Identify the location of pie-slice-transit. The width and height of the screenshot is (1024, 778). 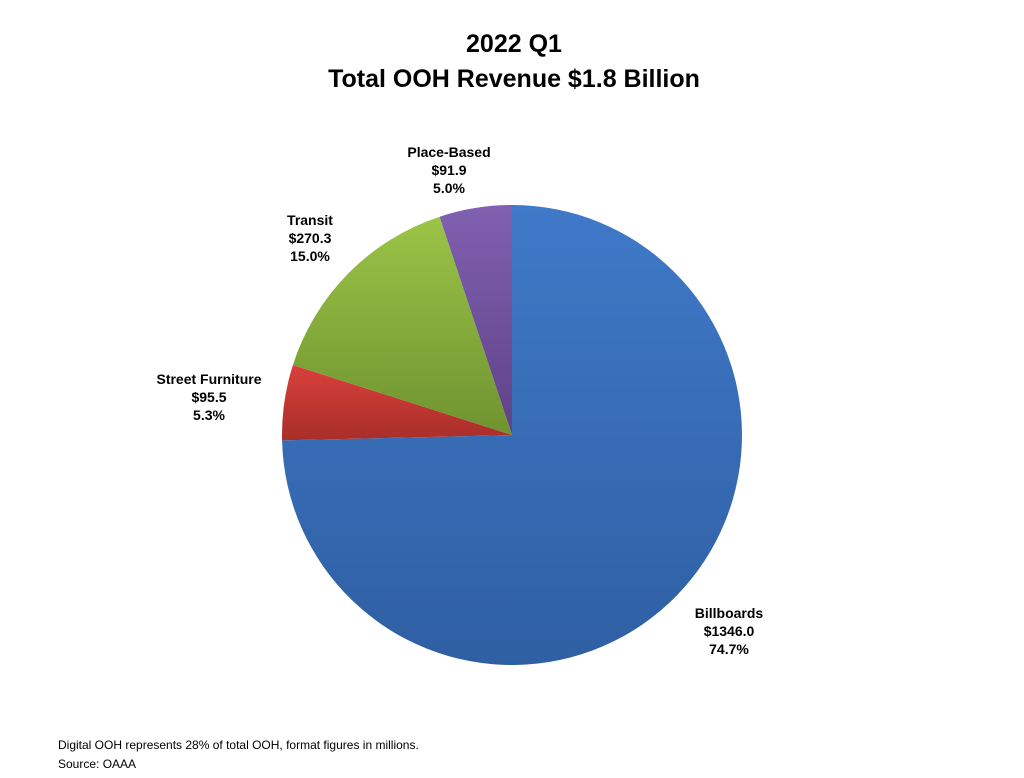
(402, 325).